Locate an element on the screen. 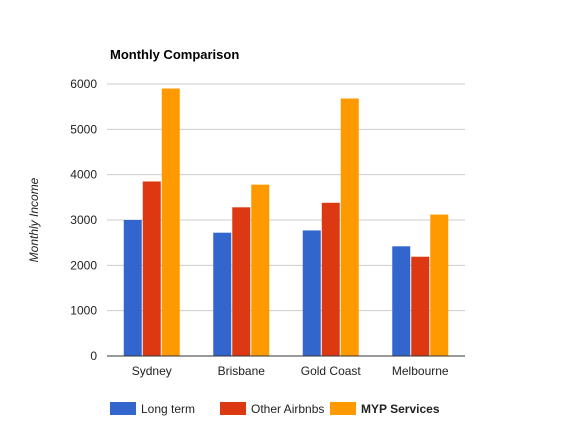 The image size is (574, 441). chart-title: Monthly Comparison is located at coordinates (174, 54).